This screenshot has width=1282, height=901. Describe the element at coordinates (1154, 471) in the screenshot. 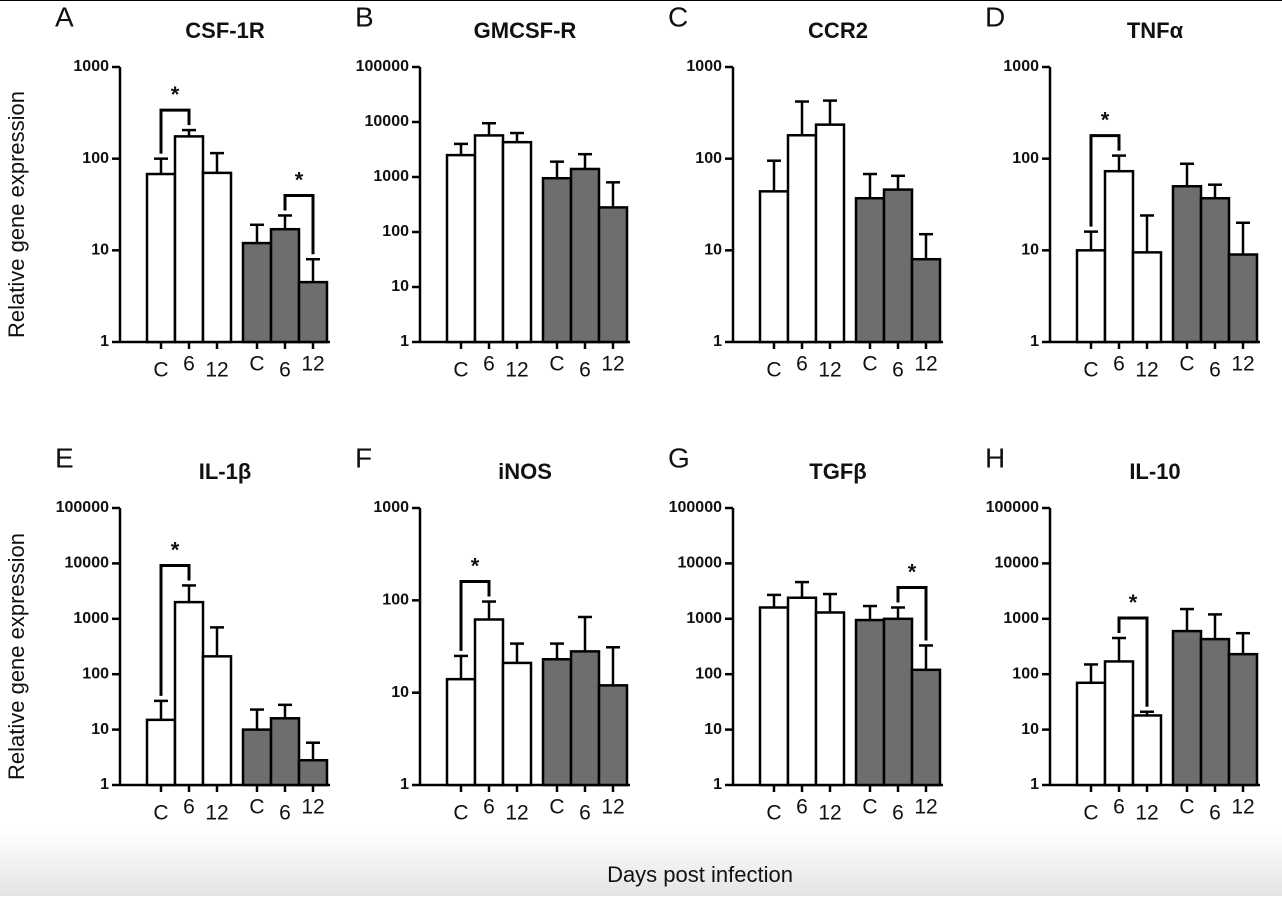

I see `panel-title: IL-10` at that location.